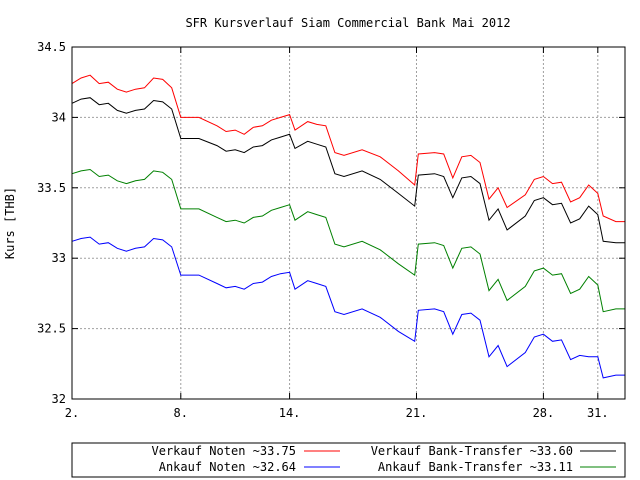 This screenshot has width=640, height=480. I want to click on x-tick-label: 31., so click(598, 413).